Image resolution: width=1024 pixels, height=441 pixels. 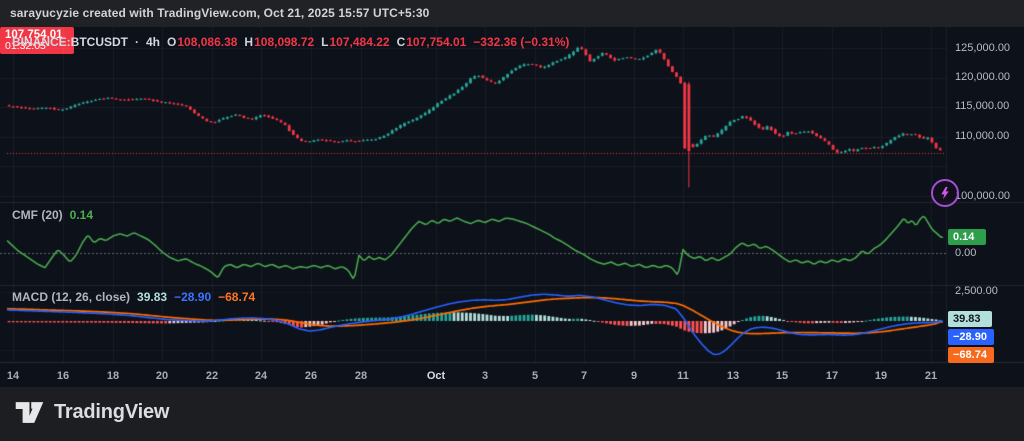 I want to click on footer-bar: TradingView, so click(x=512, y=414).